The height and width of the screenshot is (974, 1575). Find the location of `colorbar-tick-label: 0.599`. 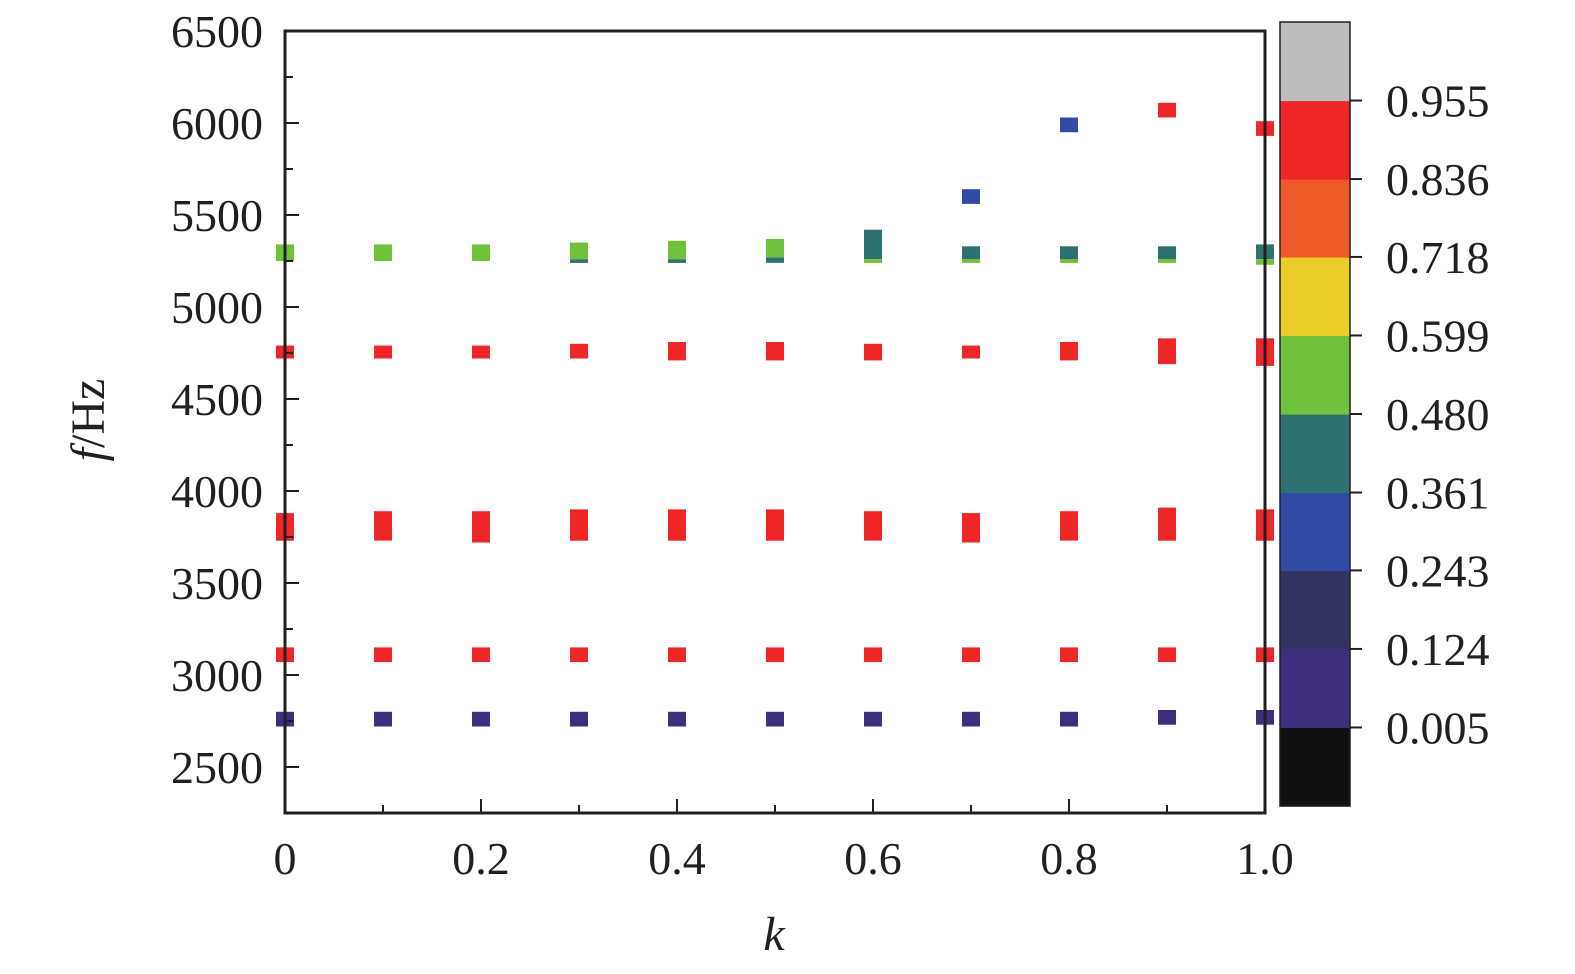

colorbar-tick-label: 0.599 is located at coordinates (1438, 335).